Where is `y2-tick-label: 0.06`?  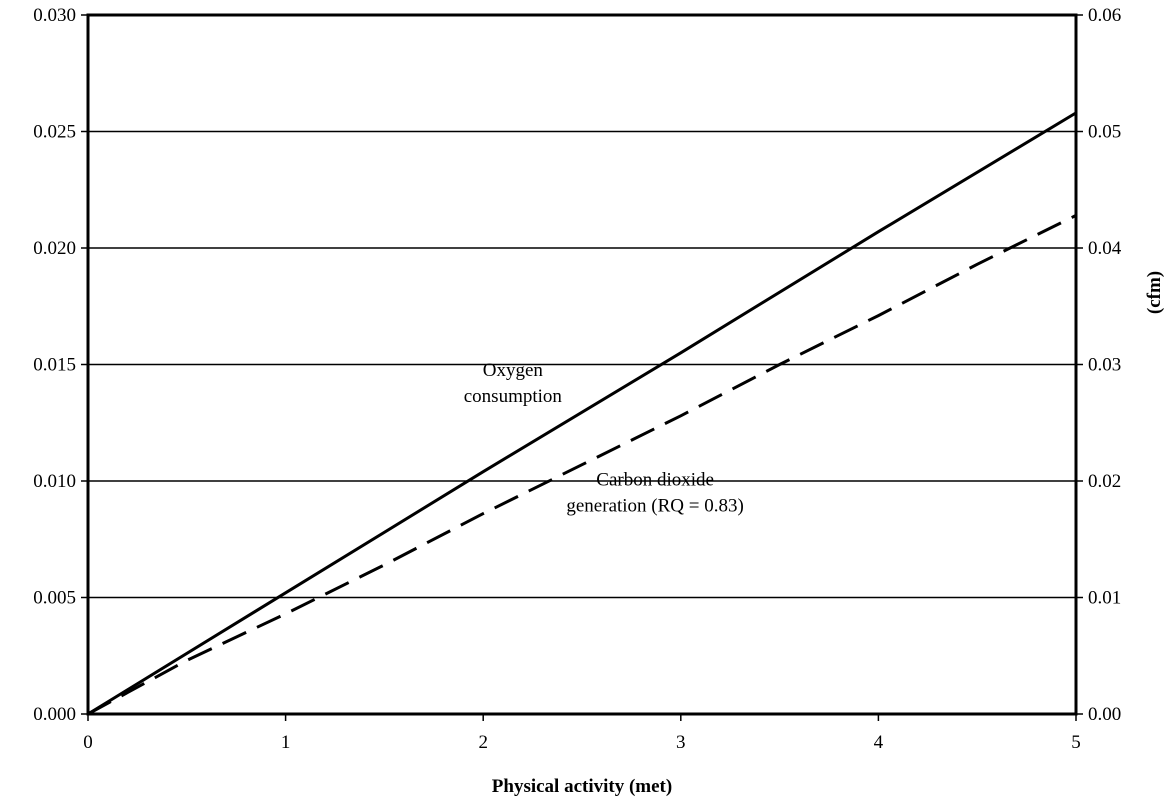
y2-tick-label: 0.06 is located at coordinates (1104, 15).